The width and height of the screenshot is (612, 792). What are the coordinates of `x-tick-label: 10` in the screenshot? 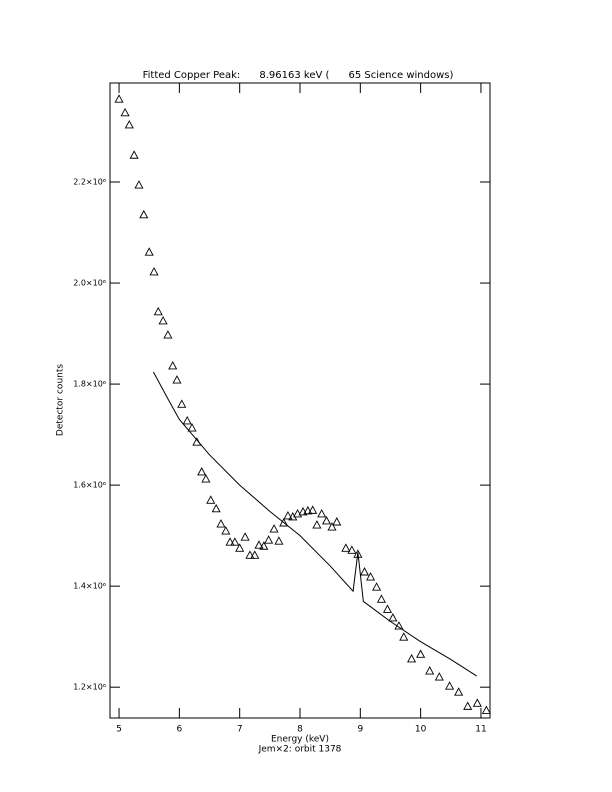 It's located at (421, 730).